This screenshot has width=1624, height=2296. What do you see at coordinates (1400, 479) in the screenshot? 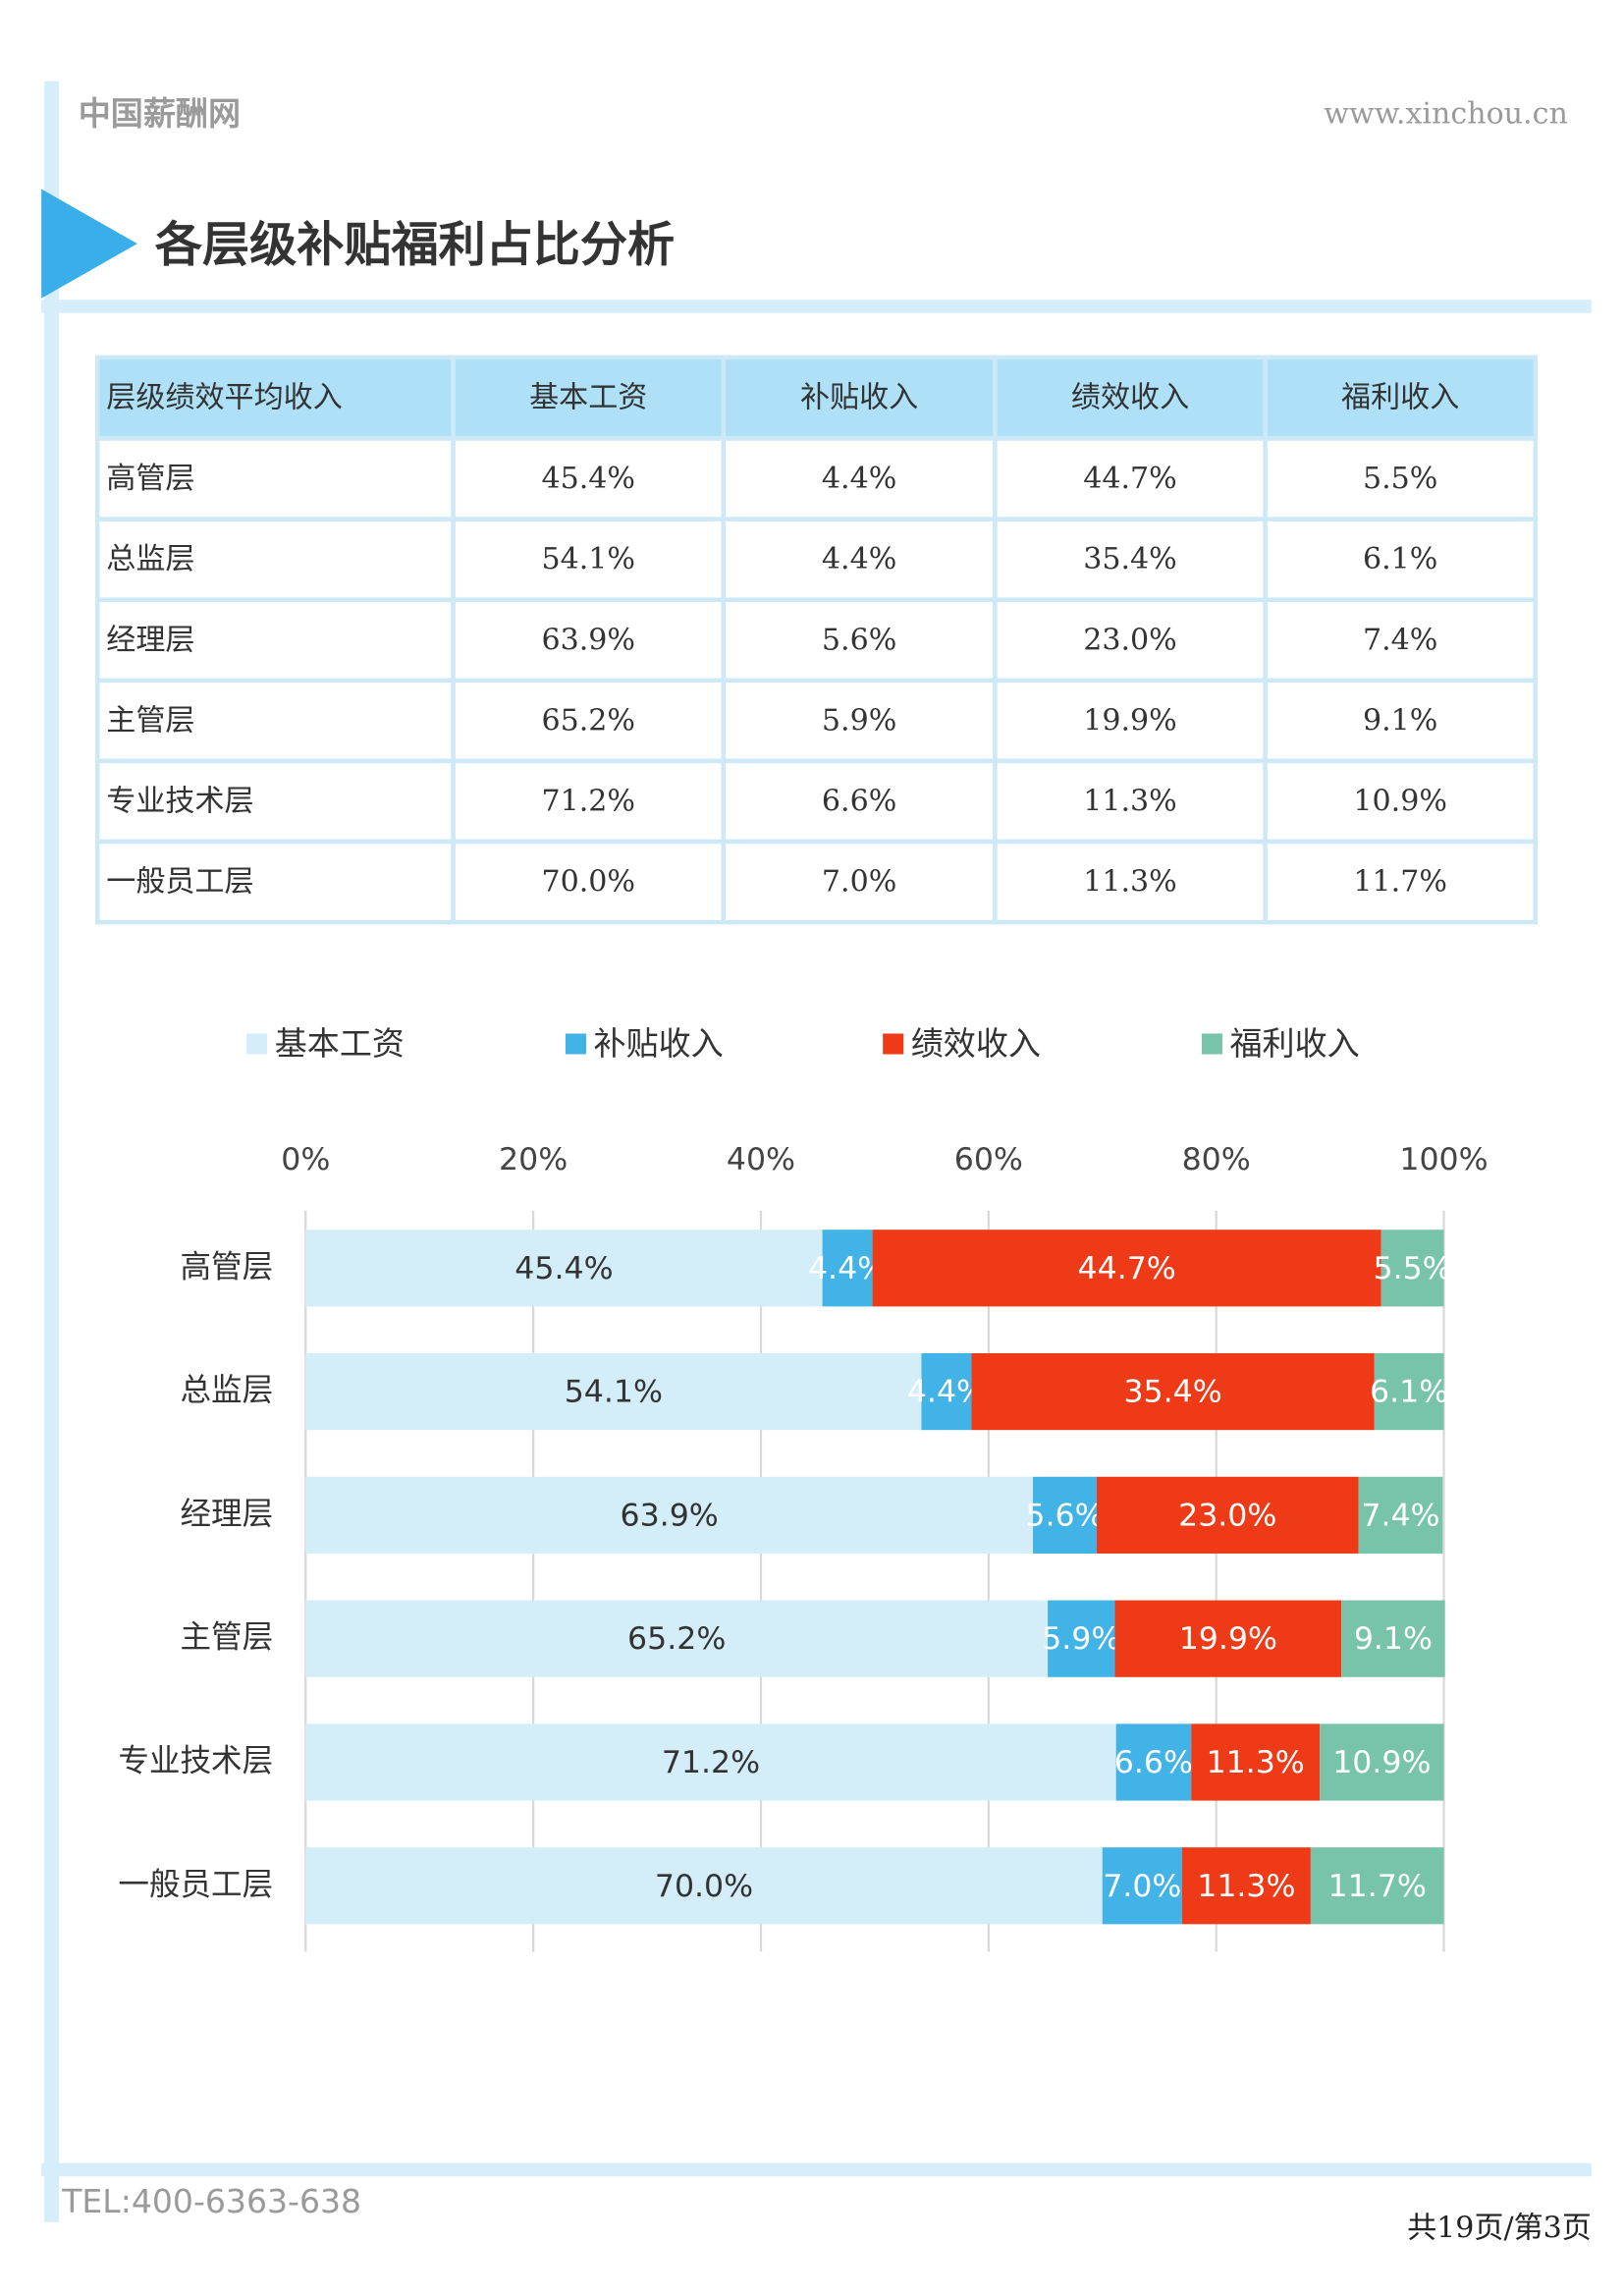
I see `cell-text: 5.5%` at bounding box center [1400, 479].